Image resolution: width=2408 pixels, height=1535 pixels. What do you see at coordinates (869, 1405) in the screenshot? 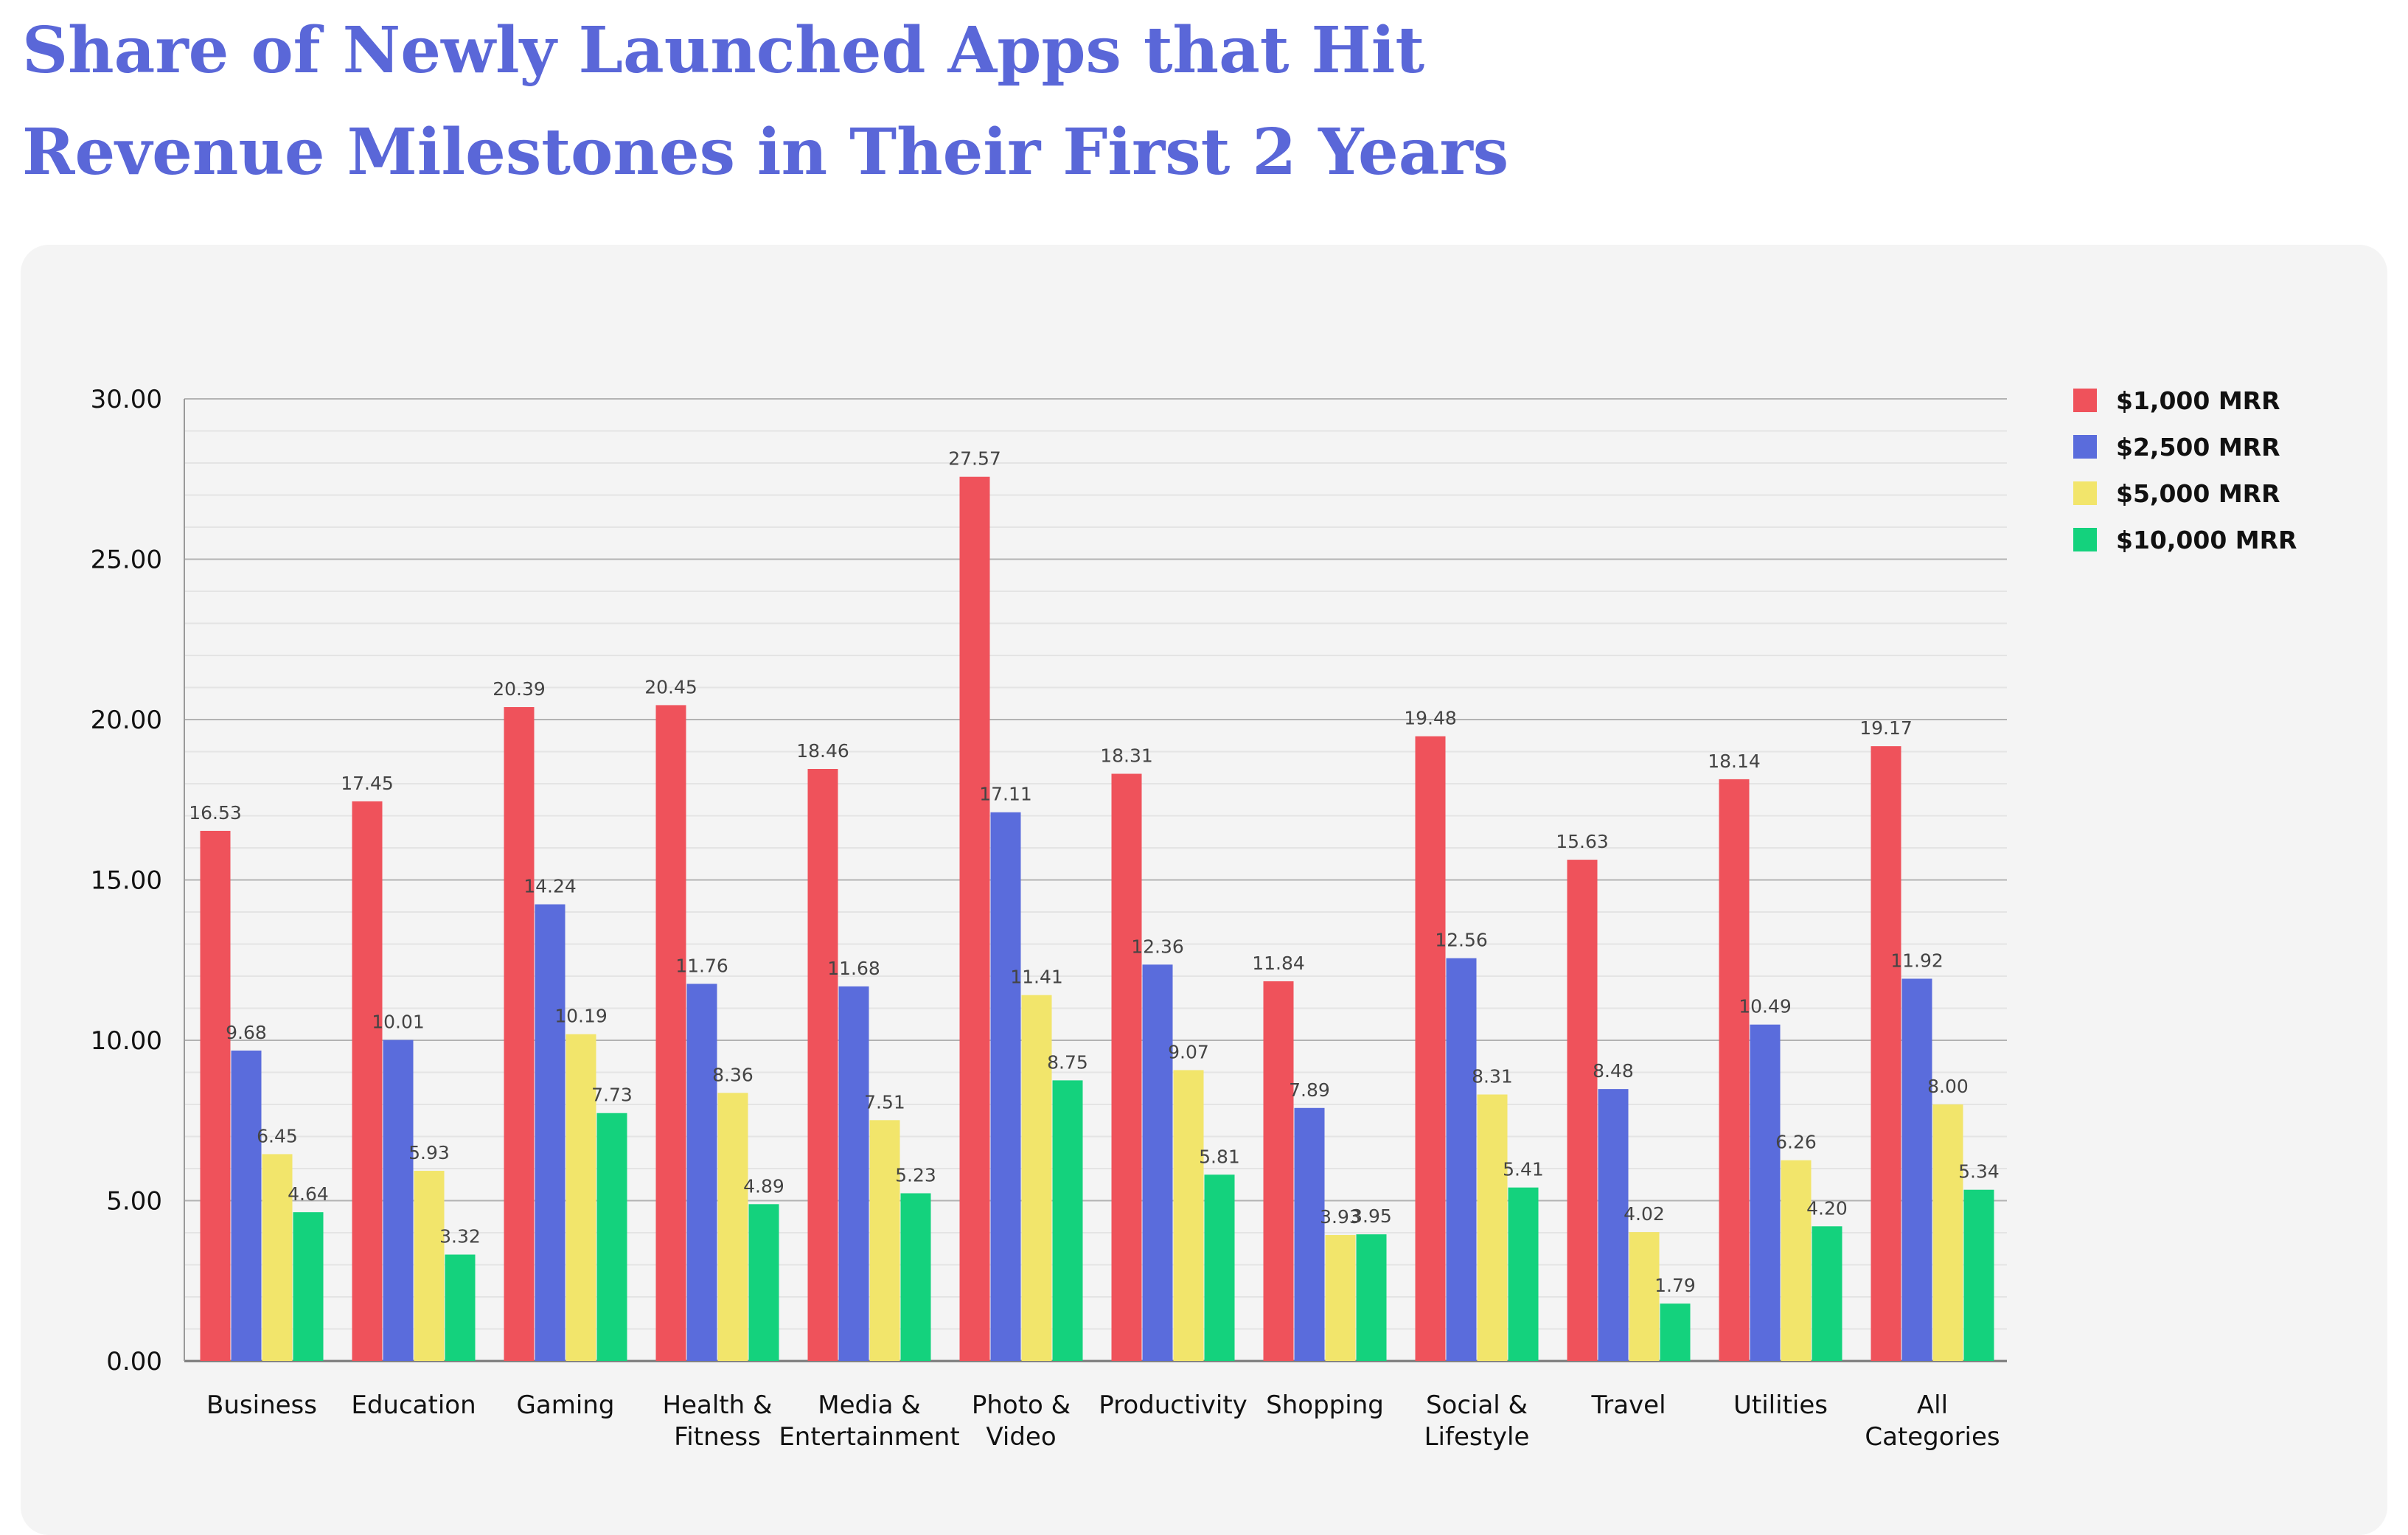
I see `x-tick-label: Media &` at bounding box center [869, 1405].